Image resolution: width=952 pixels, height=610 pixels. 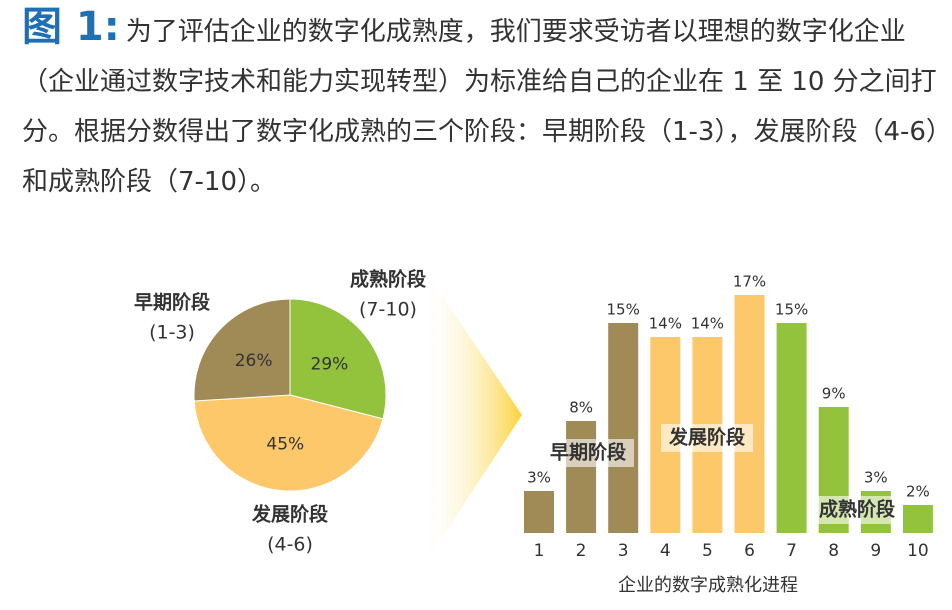 What do you see at coordinates (172, 333) in the screenshot?
I see `range-label: (1-3)` at bounding box center [172, 333].